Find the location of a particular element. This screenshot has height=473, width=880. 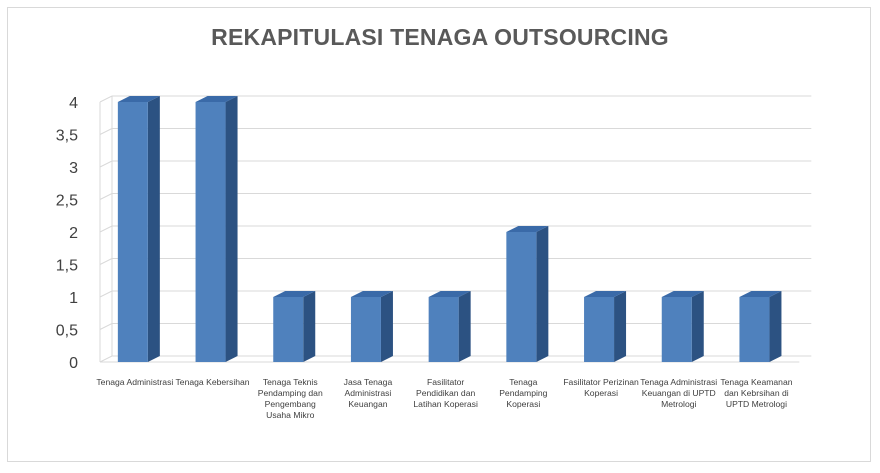

y-tick-label: 2,5 is located at coordinates (67, 201).